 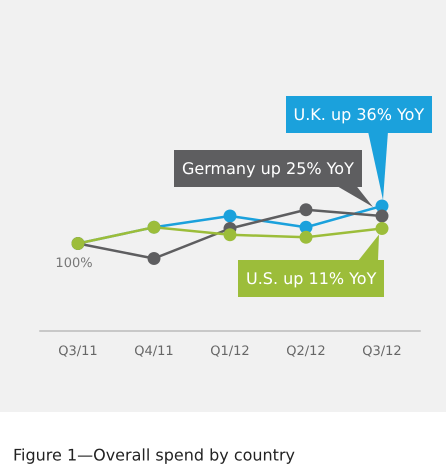 I want to click on annotation: 100%, so click(x=74, y=263).